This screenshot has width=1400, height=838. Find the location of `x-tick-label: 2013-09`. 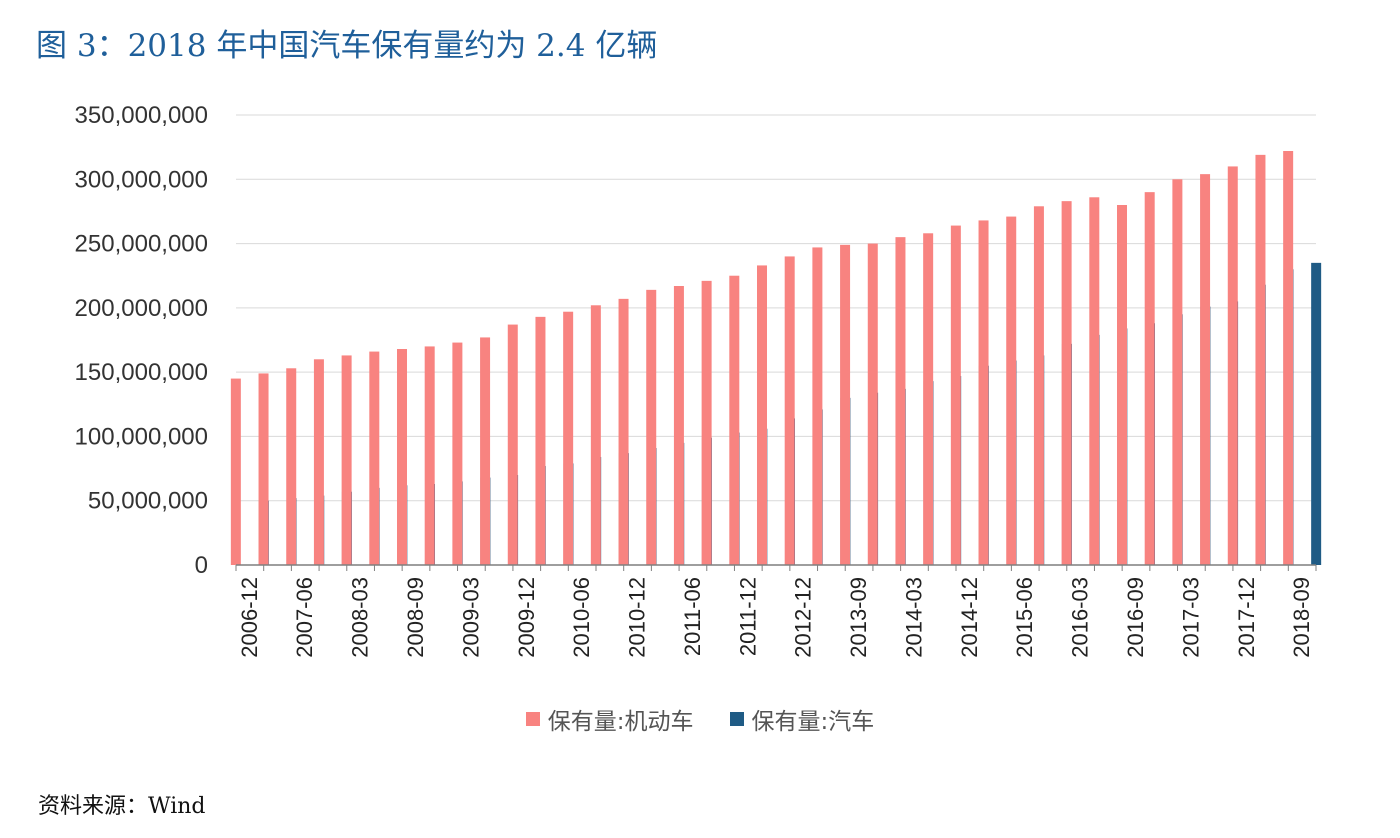

x-tick-label: 2013-09 is located at coordinates (858, 617).